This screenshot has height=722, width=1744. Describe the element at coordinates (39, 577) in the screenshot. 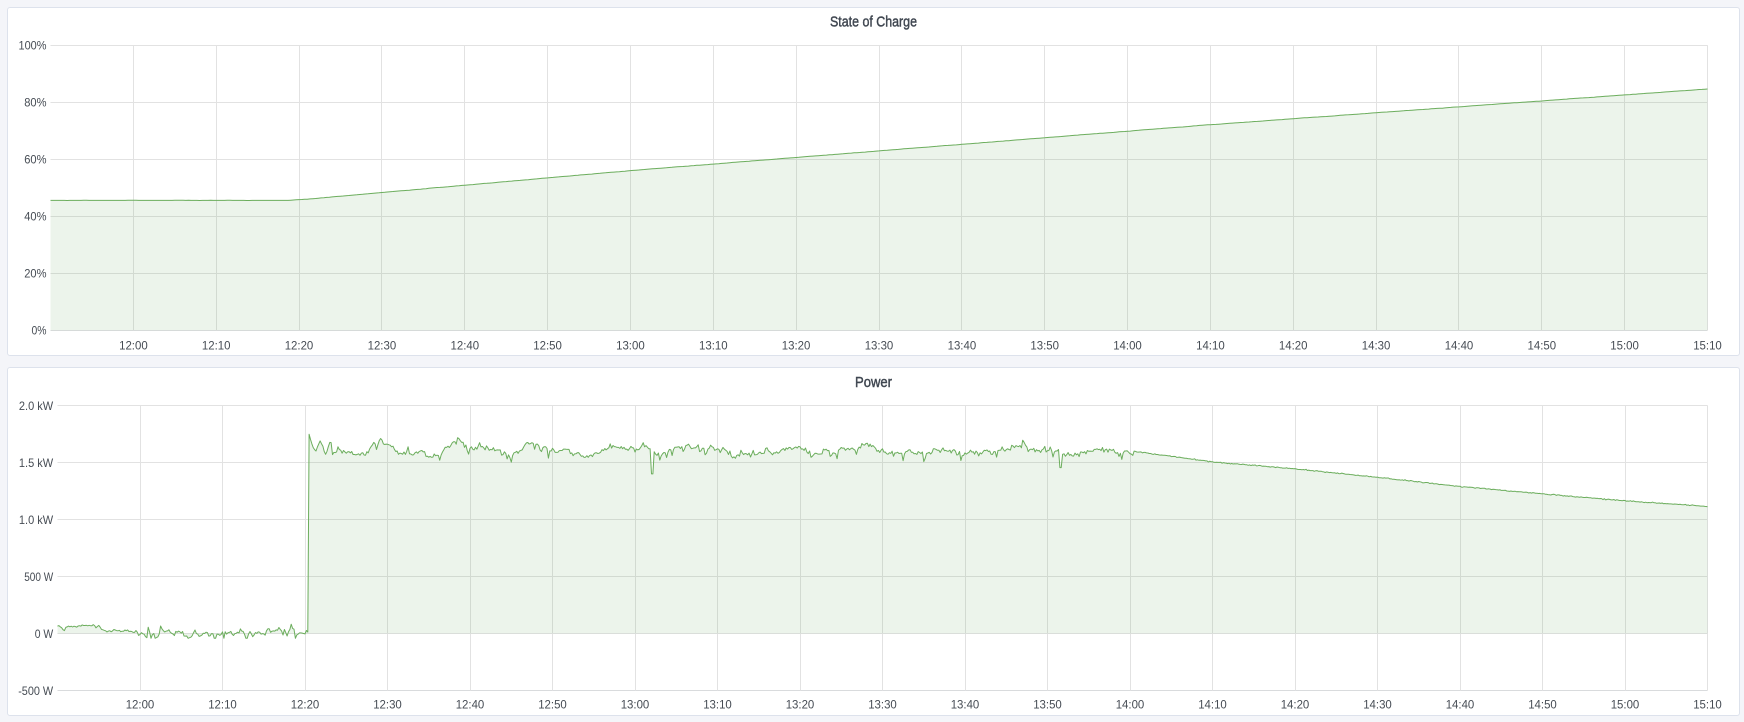

I see `svg-text: 500 W` at that location.